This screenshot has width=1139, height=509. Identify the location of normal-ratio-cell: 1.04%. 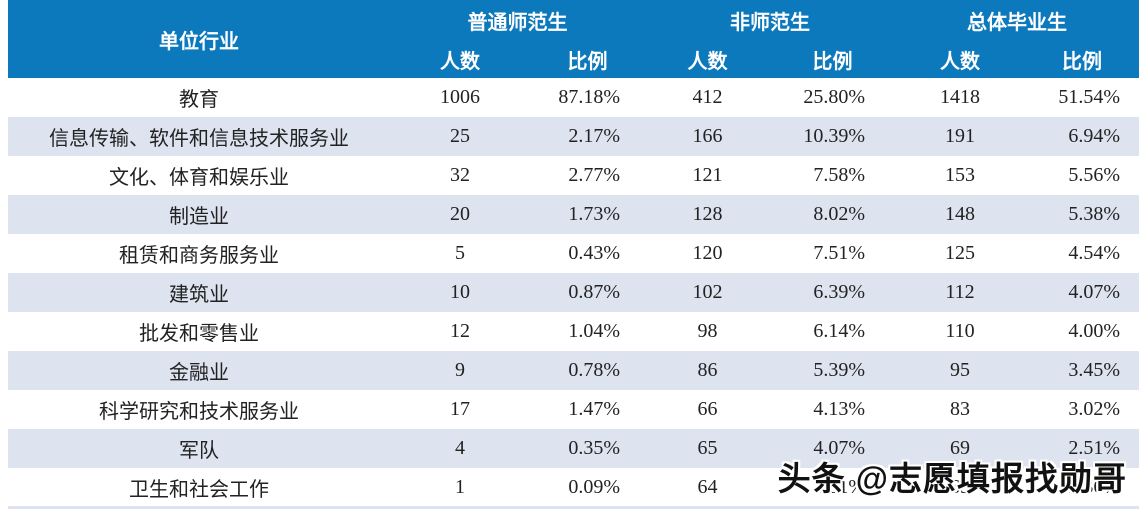
(594, 331).